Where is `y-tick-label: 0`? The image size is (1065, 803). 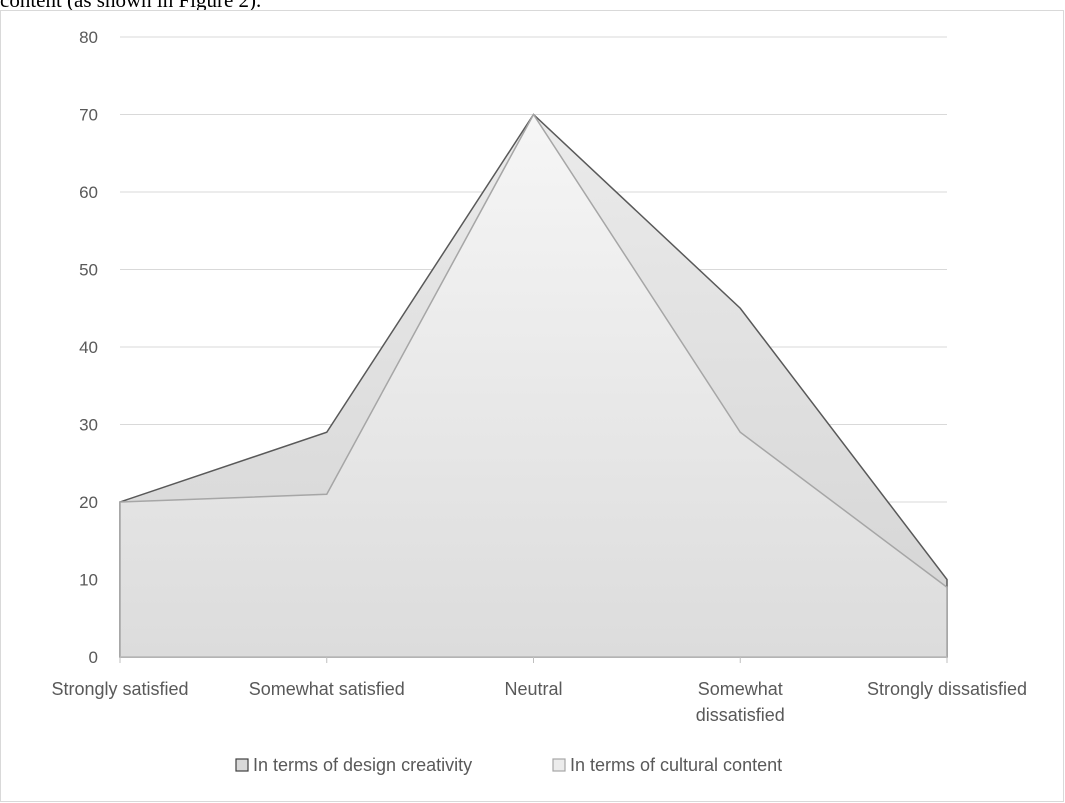 y-tick-label: 0 is located at coordinates (93, 657).